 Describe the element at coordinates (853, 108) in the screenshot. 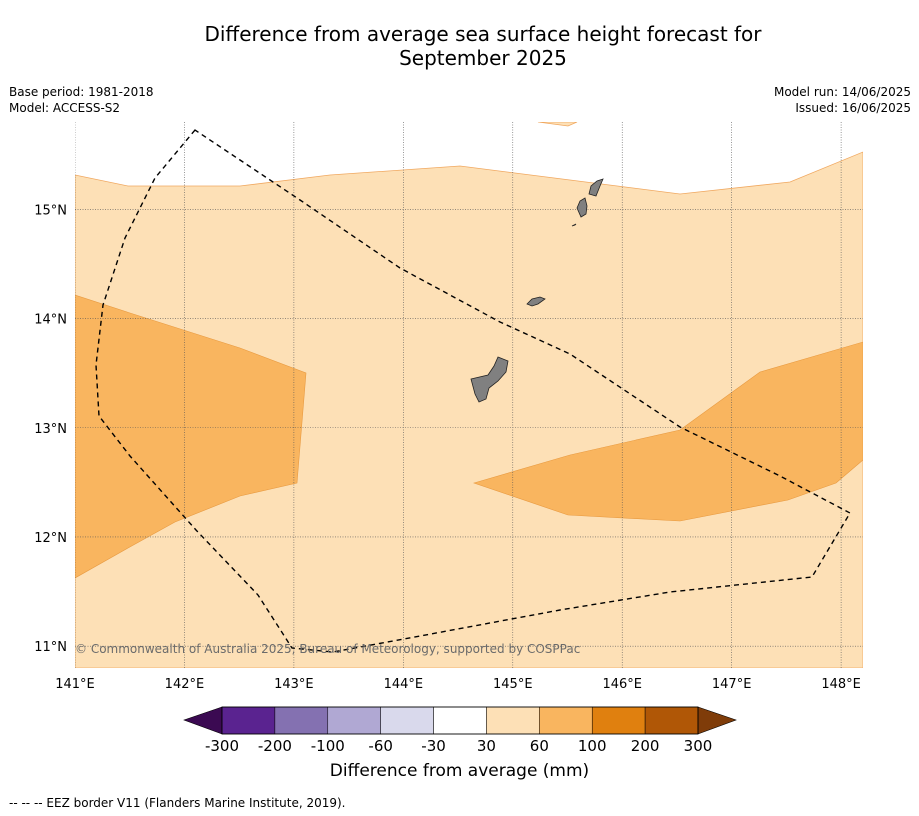

I see `issued-date: Issued: 16/06/2025` at that location.